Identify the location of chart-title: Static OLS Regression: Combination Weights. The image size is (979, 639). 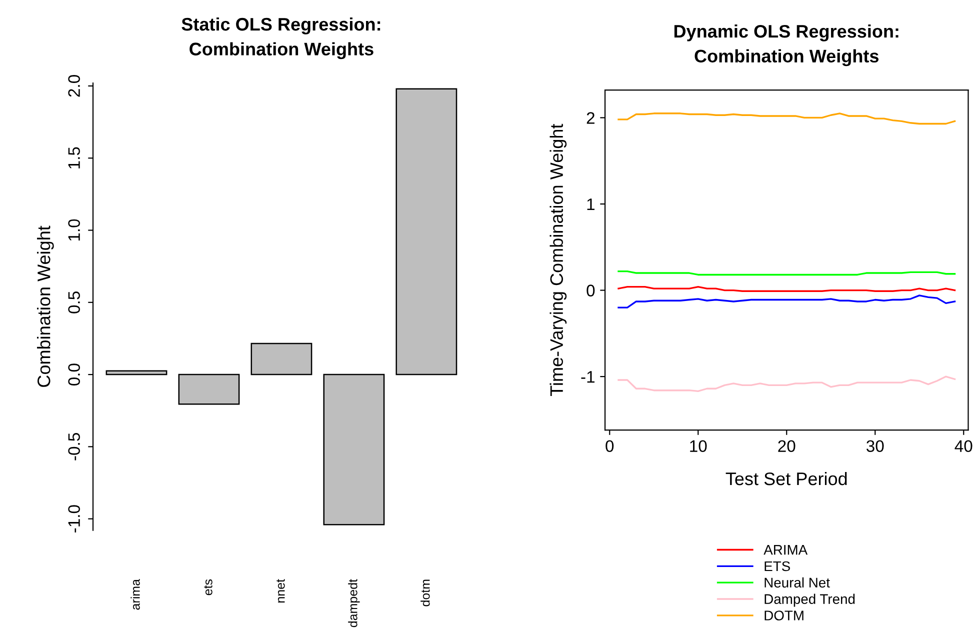
(281, 38).